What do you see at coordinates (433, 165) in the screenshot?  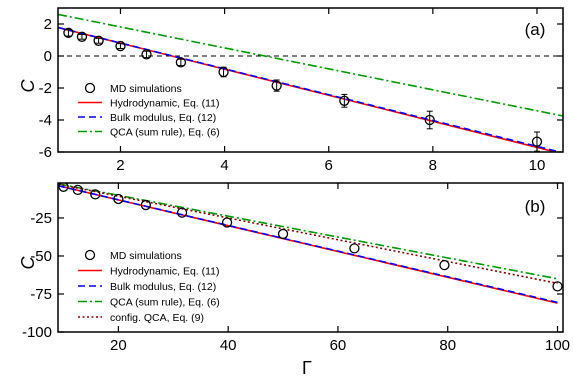 I see `x-tick-label: 8` at bounding box center [433, 165].